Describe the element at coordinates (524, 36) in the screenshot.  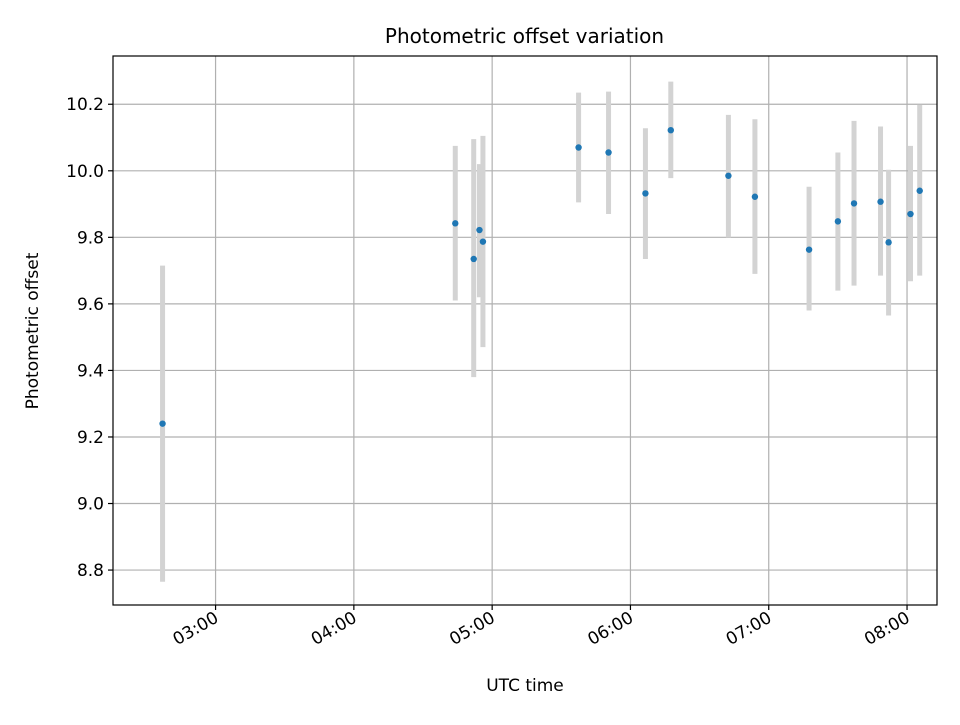
I see `chart-title: Photometric offset variation` at that location.